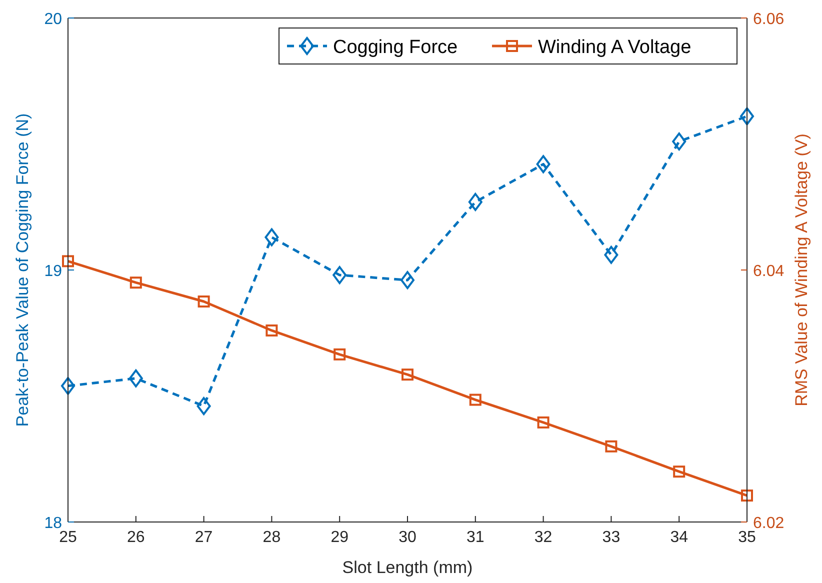 This screenshot has height=583, width=822. What do you see at coordinates (475, 537) in the screenshot?
I see `x-tick-label: 31` at bounding box center [475, 537].